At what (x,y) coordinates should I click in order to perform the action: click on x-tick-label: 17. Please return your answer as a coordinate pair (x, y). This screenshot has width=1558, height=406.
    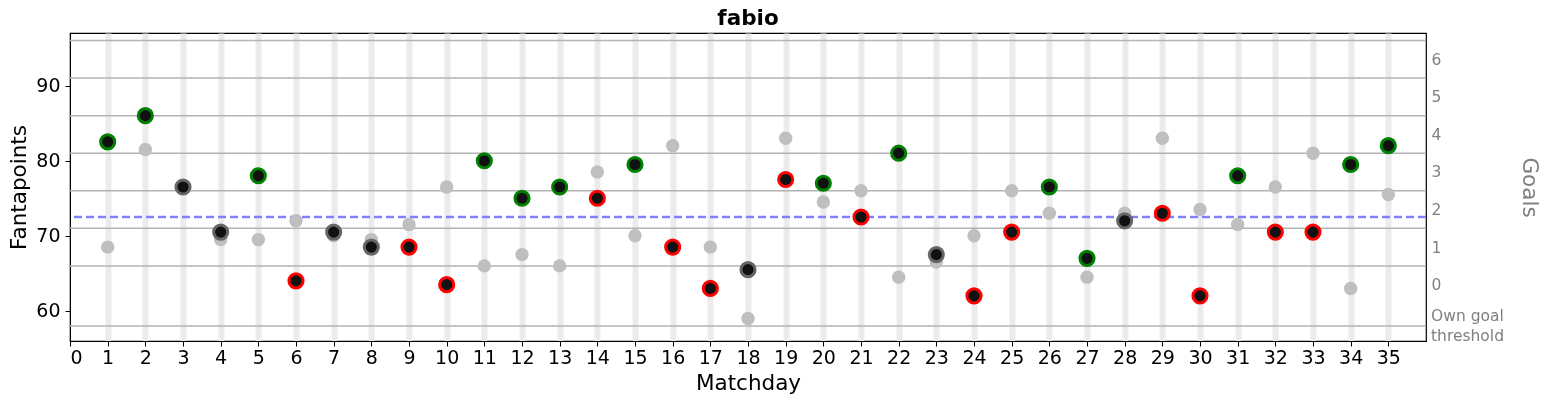
    Looking at the image, I should click on (710, 356).